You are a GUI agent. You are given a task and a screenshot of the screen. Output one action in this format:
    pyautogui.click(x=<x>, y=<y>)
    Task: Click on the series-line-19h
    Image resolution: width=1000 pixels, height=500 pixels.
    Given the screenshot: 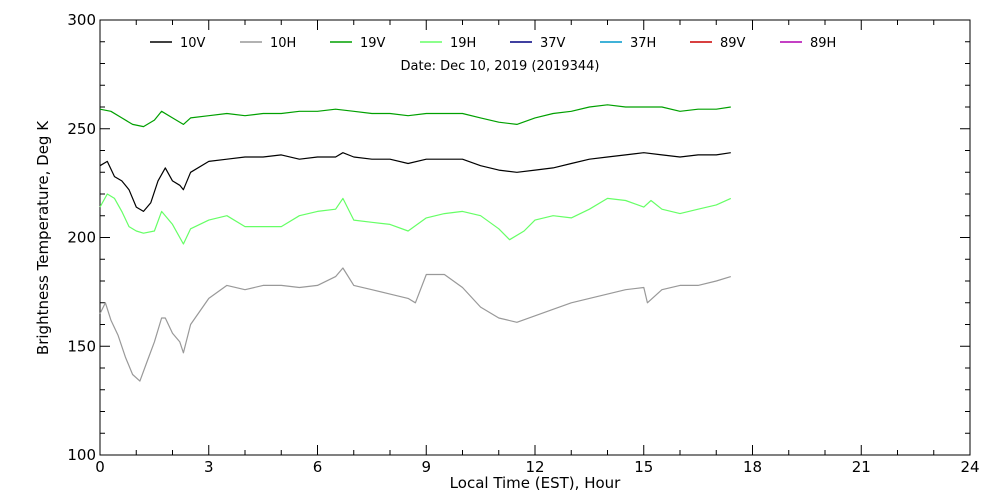 What is the action you would take?
    pyautogui.click(x=415, y=219)
    